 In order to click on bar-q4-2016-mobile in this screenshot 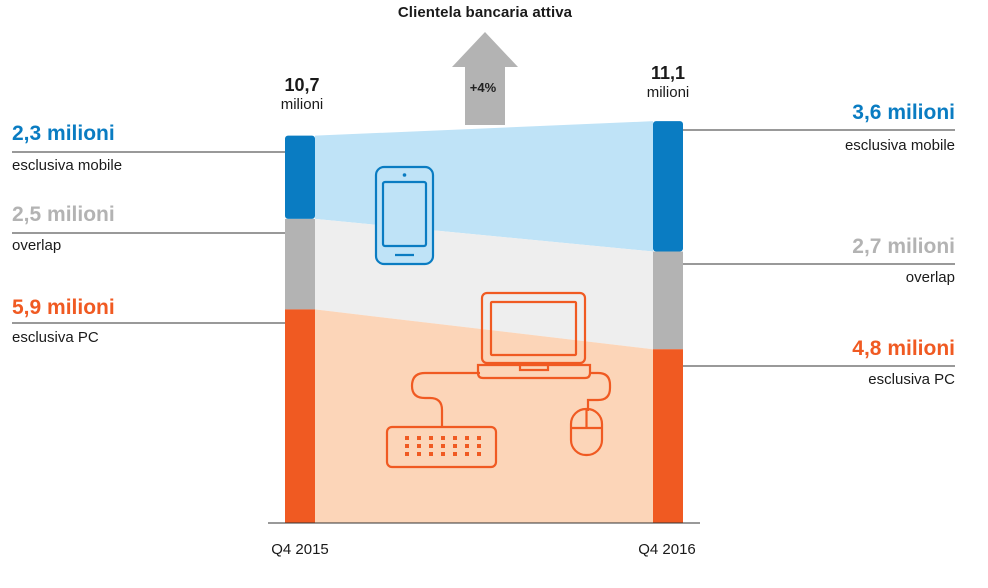, I will do `click(668, 186)`.